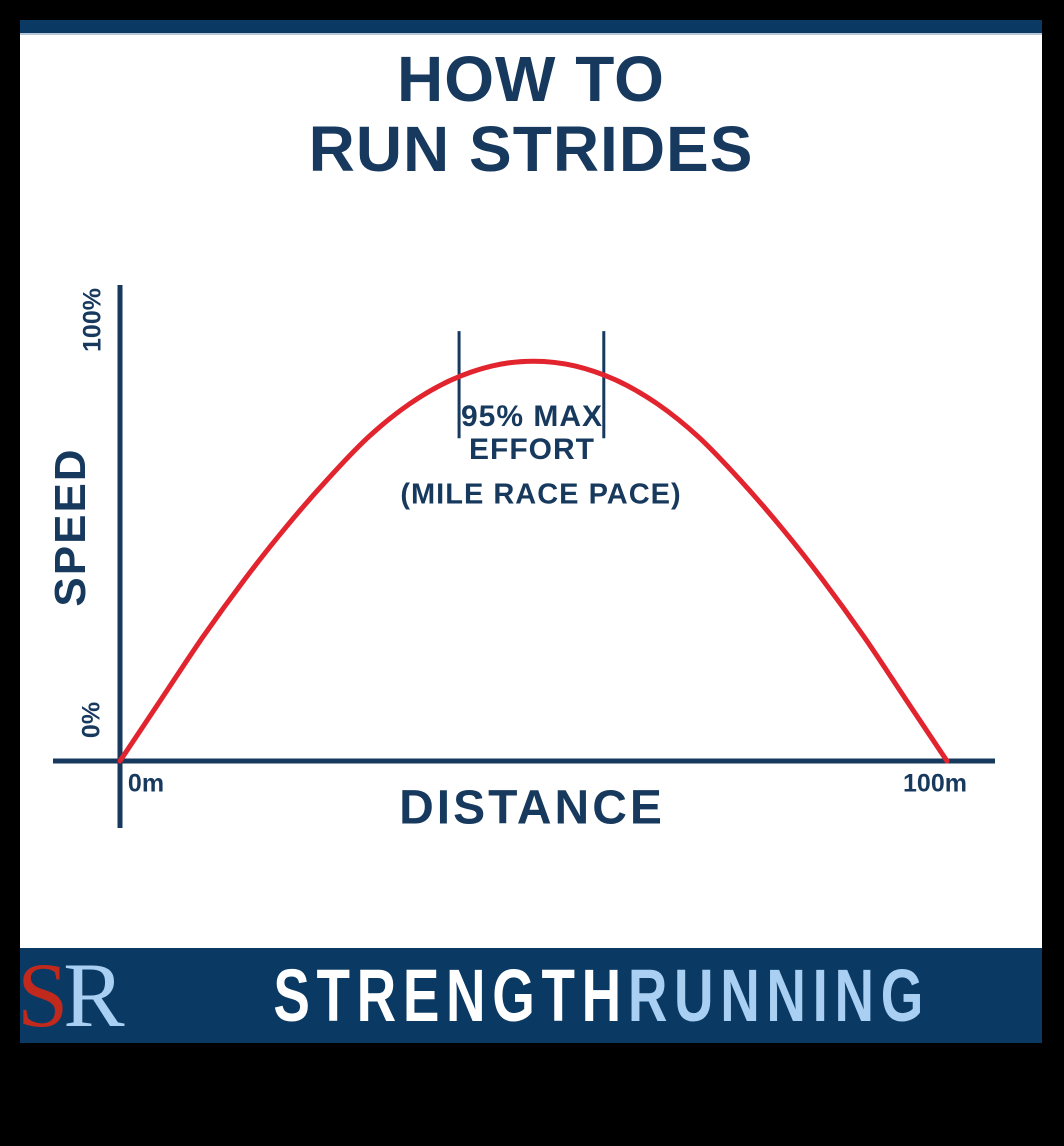 Image resolution: width=1064 pixels, height=1146 pixels. What do you see at coordinates (450, 995) in the screenshot?
I see `brand-strength: STRENGTH` at bounding box center [450, 995].